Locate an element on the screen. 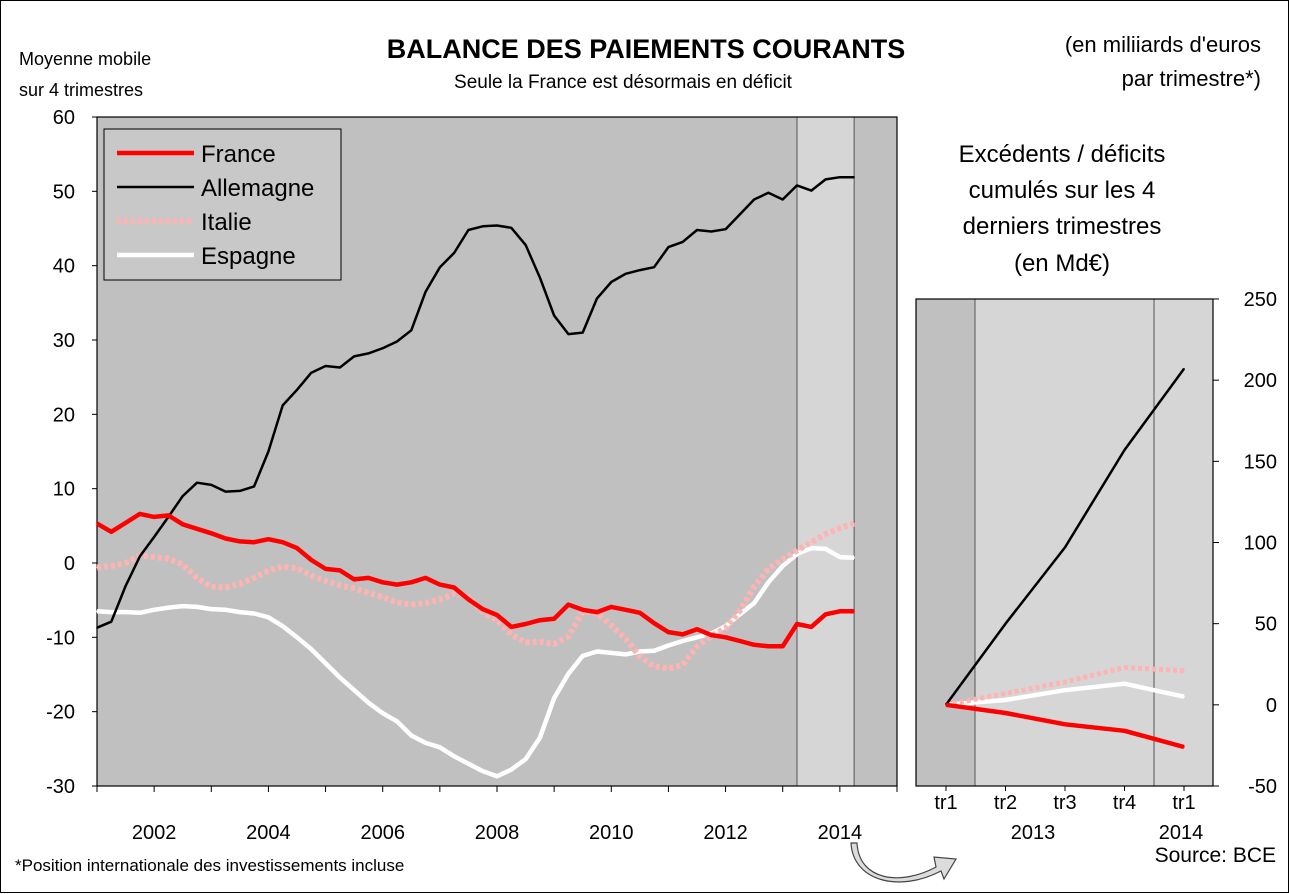  legend: France Allemagne Italie Espagne is located at coordinates (222, 204).